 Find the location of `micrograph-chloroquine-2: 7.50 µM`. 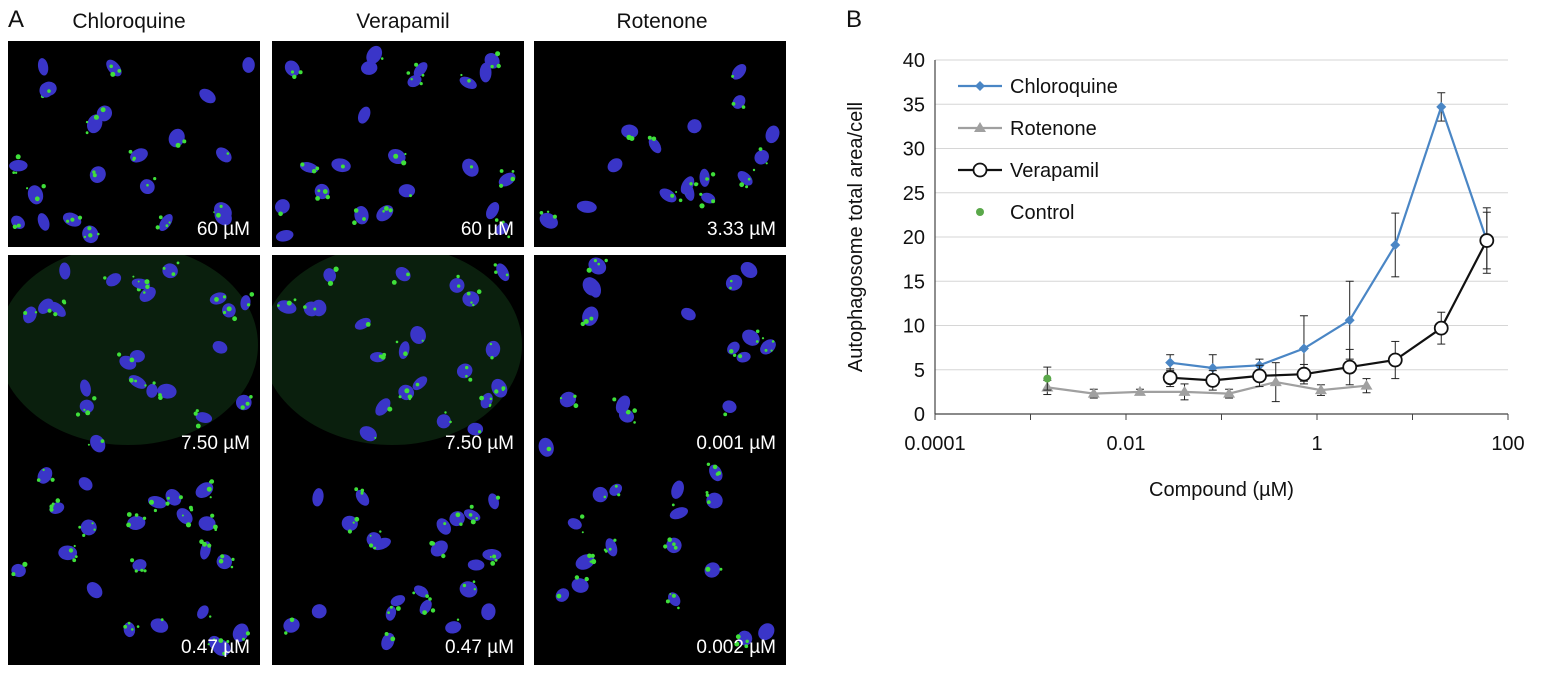

micrograph-chloroquine-2: 7.50 µM is located at coordinates (134, 358).